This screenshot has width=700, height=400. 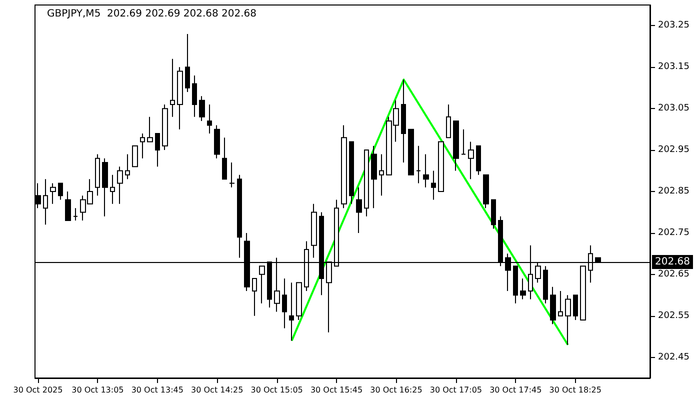 I want to click on x-tick-label: 30 Oct 14:25, so click(x=217, y=390).